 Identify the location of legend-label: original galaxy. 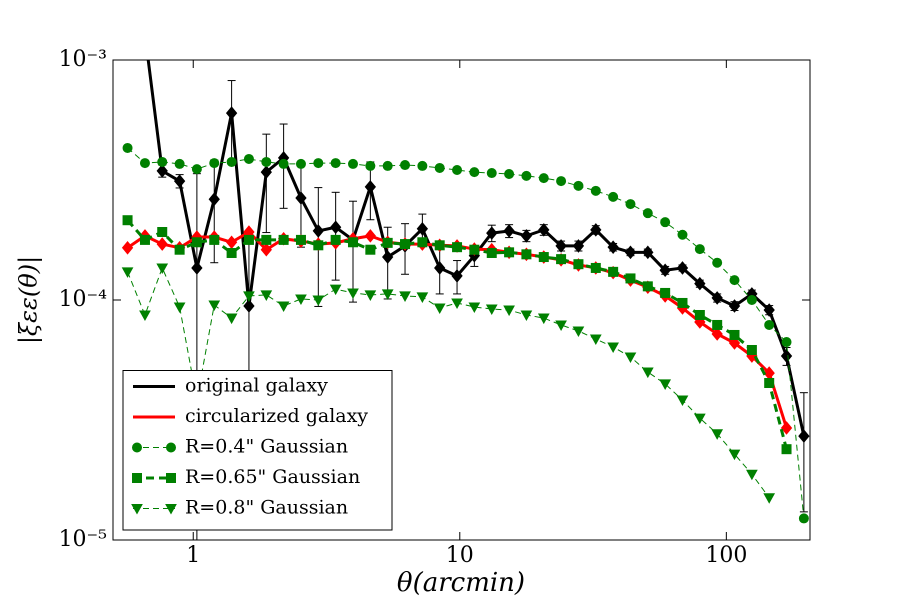
(256, 386).